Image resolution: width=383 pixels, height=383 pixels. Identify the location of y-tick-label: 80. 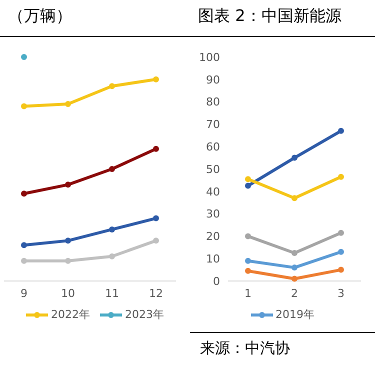
(213, 102).